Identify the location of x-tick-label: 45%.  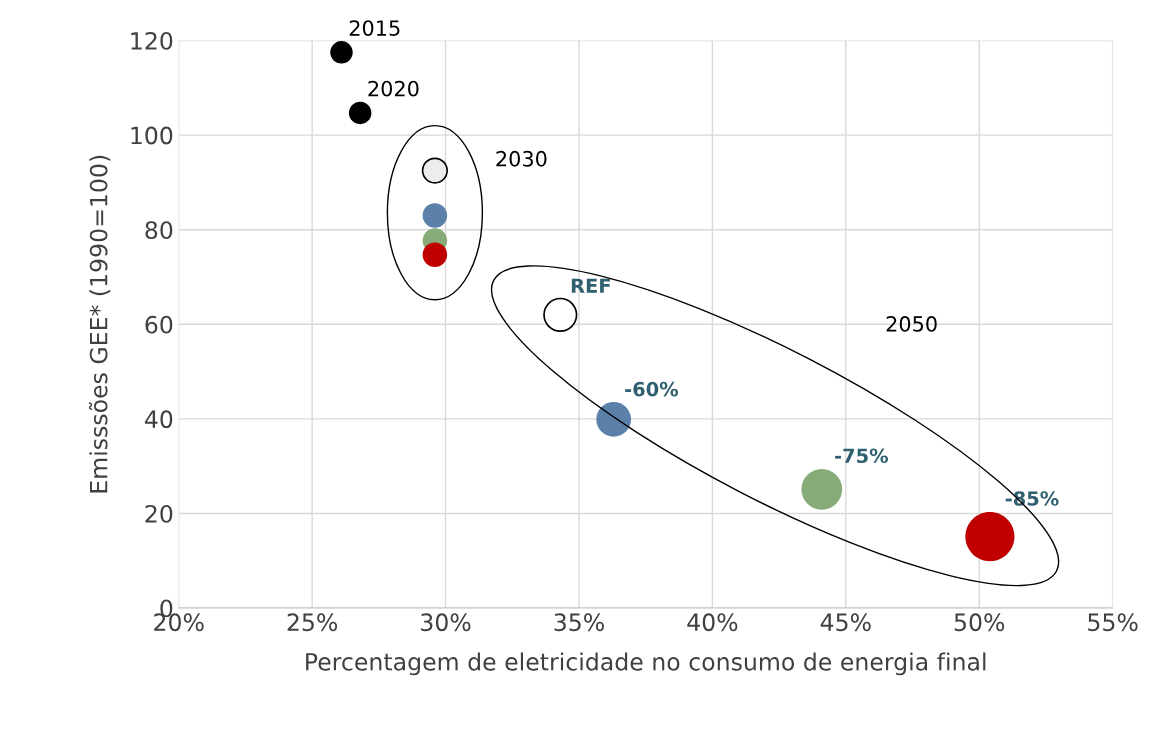
(845, 622).